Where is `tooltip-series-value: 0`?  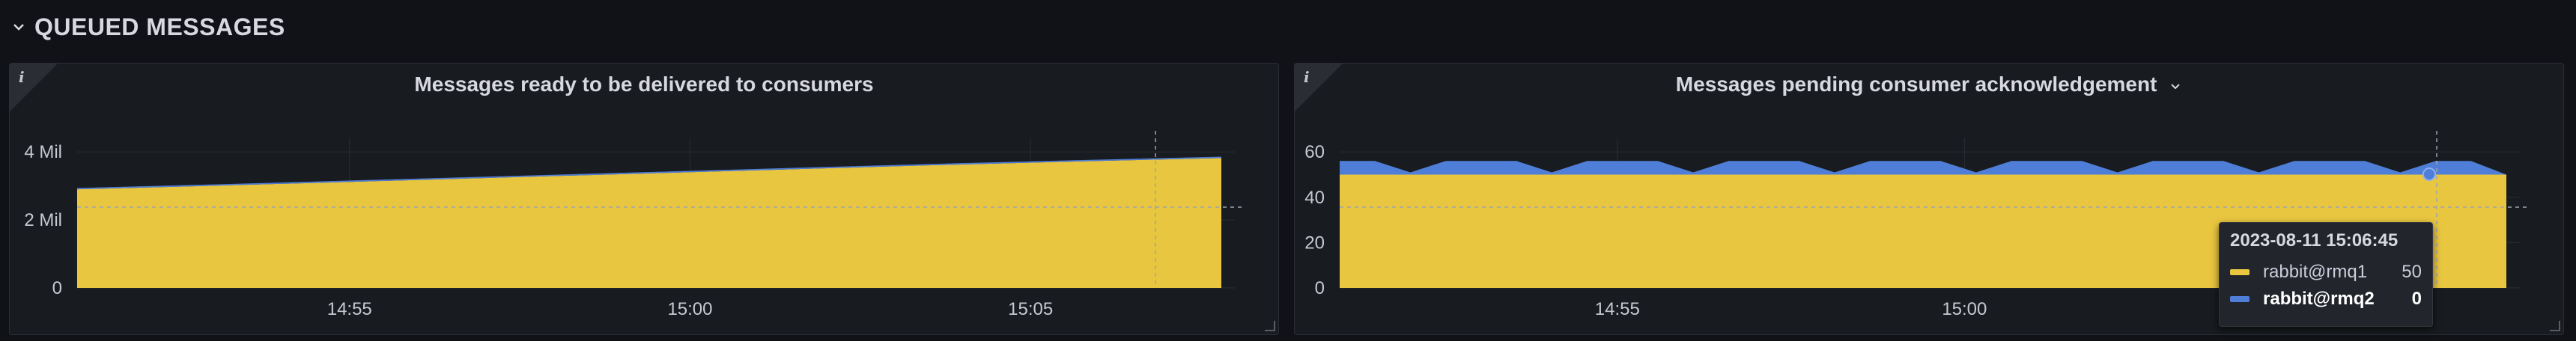 tooltip-series-value: 0 is located at coordinates (2416, 299).